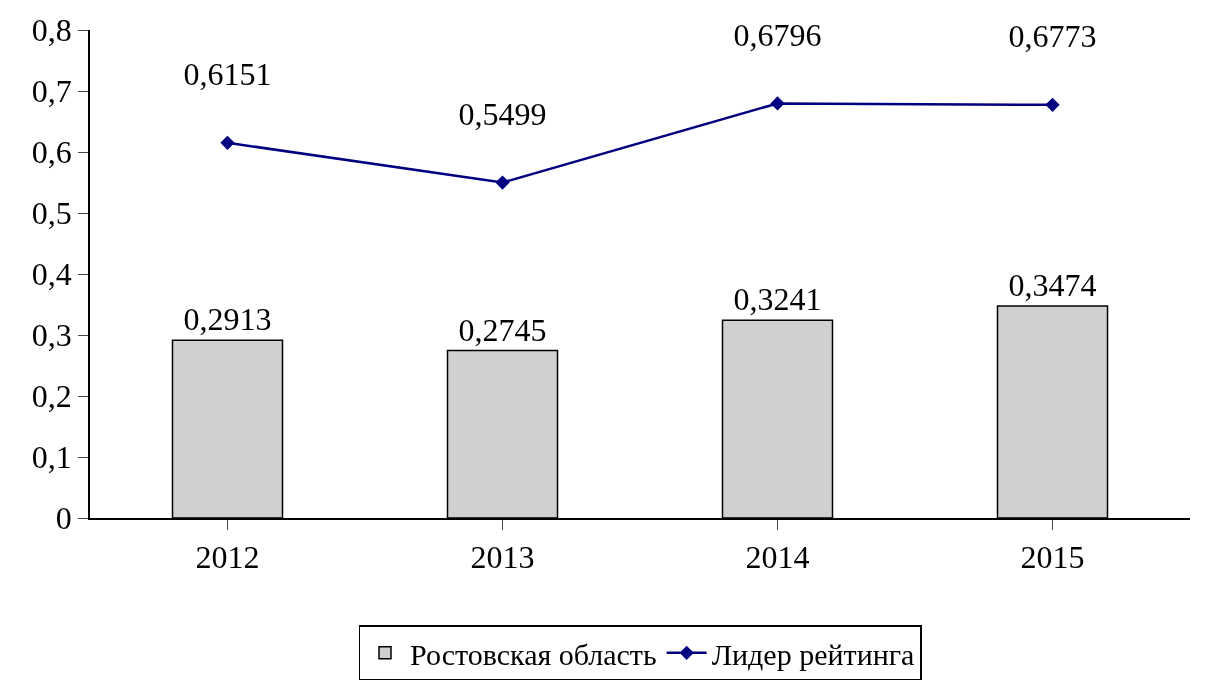 The image size is (1210, 693). Describe the element at coordinates (502, 114) in the screenshot. I see `data-label: 0,5499` at that location.